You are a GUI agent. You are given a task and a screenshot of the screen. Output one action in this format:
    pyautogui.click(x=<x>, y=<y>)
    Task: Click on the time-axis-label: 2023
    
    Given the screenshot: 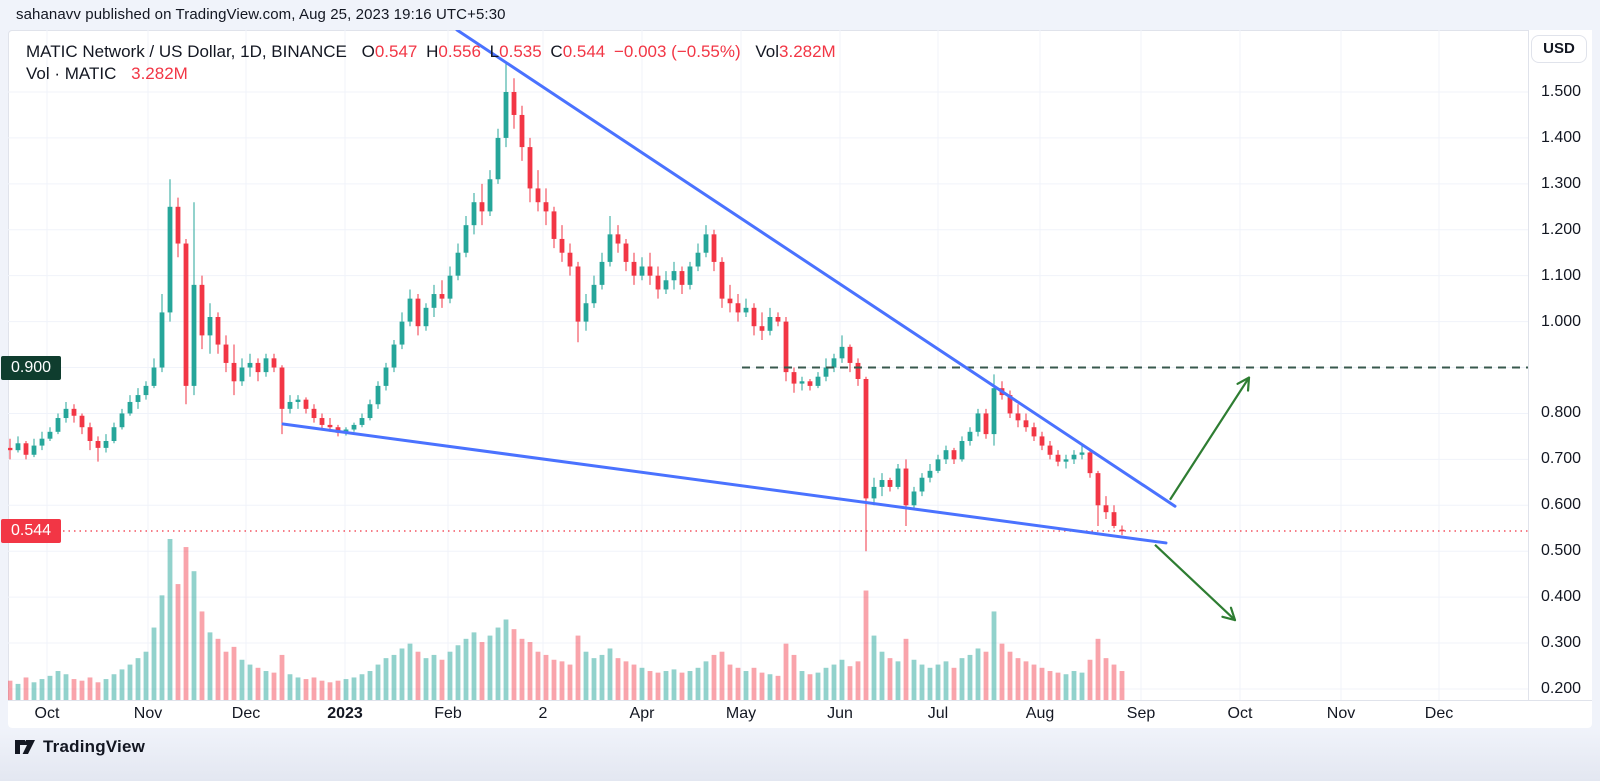 What is the action you would take?
    pyautogui.click(x=345, y=713)
    